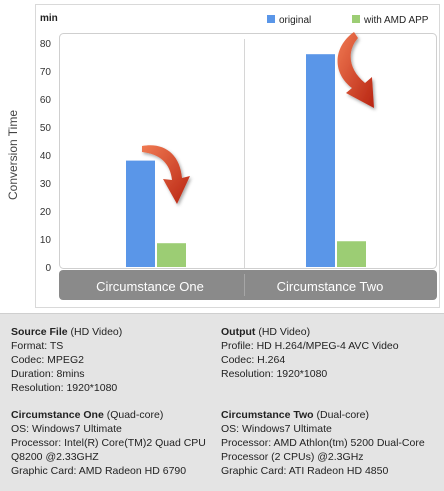  What do you see at coordinates (292, 457) in the screenshot?
I see `circumstance-two-line: Processor (2 CPUs) @2.3GHz` at bounding box center [292, 457].